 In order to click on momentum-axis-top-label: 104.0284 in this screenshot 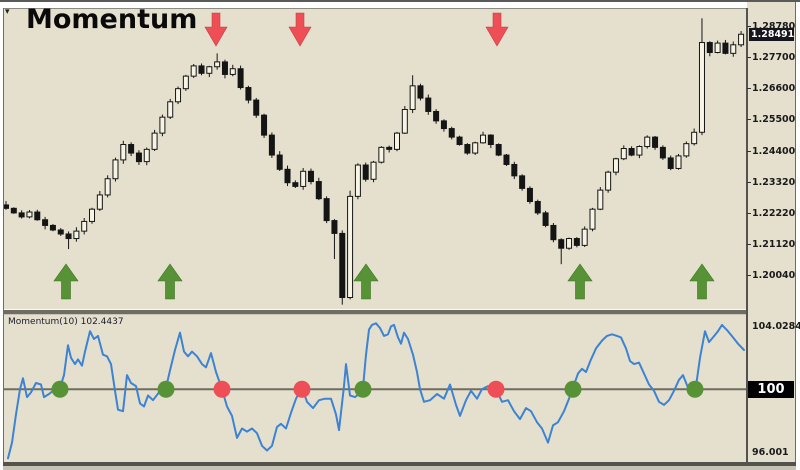, I will do `click(776, 326)`.